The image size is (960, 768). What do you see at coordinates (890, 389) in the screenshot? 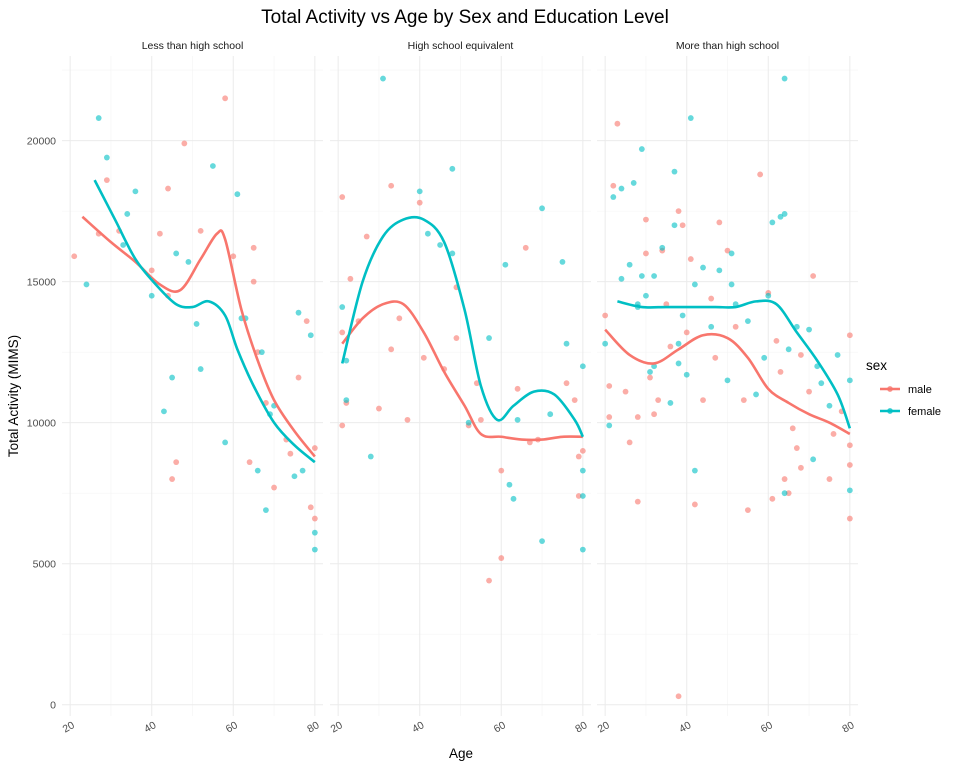
I see `legend-key-point-male` at bounding box center [890, 389].